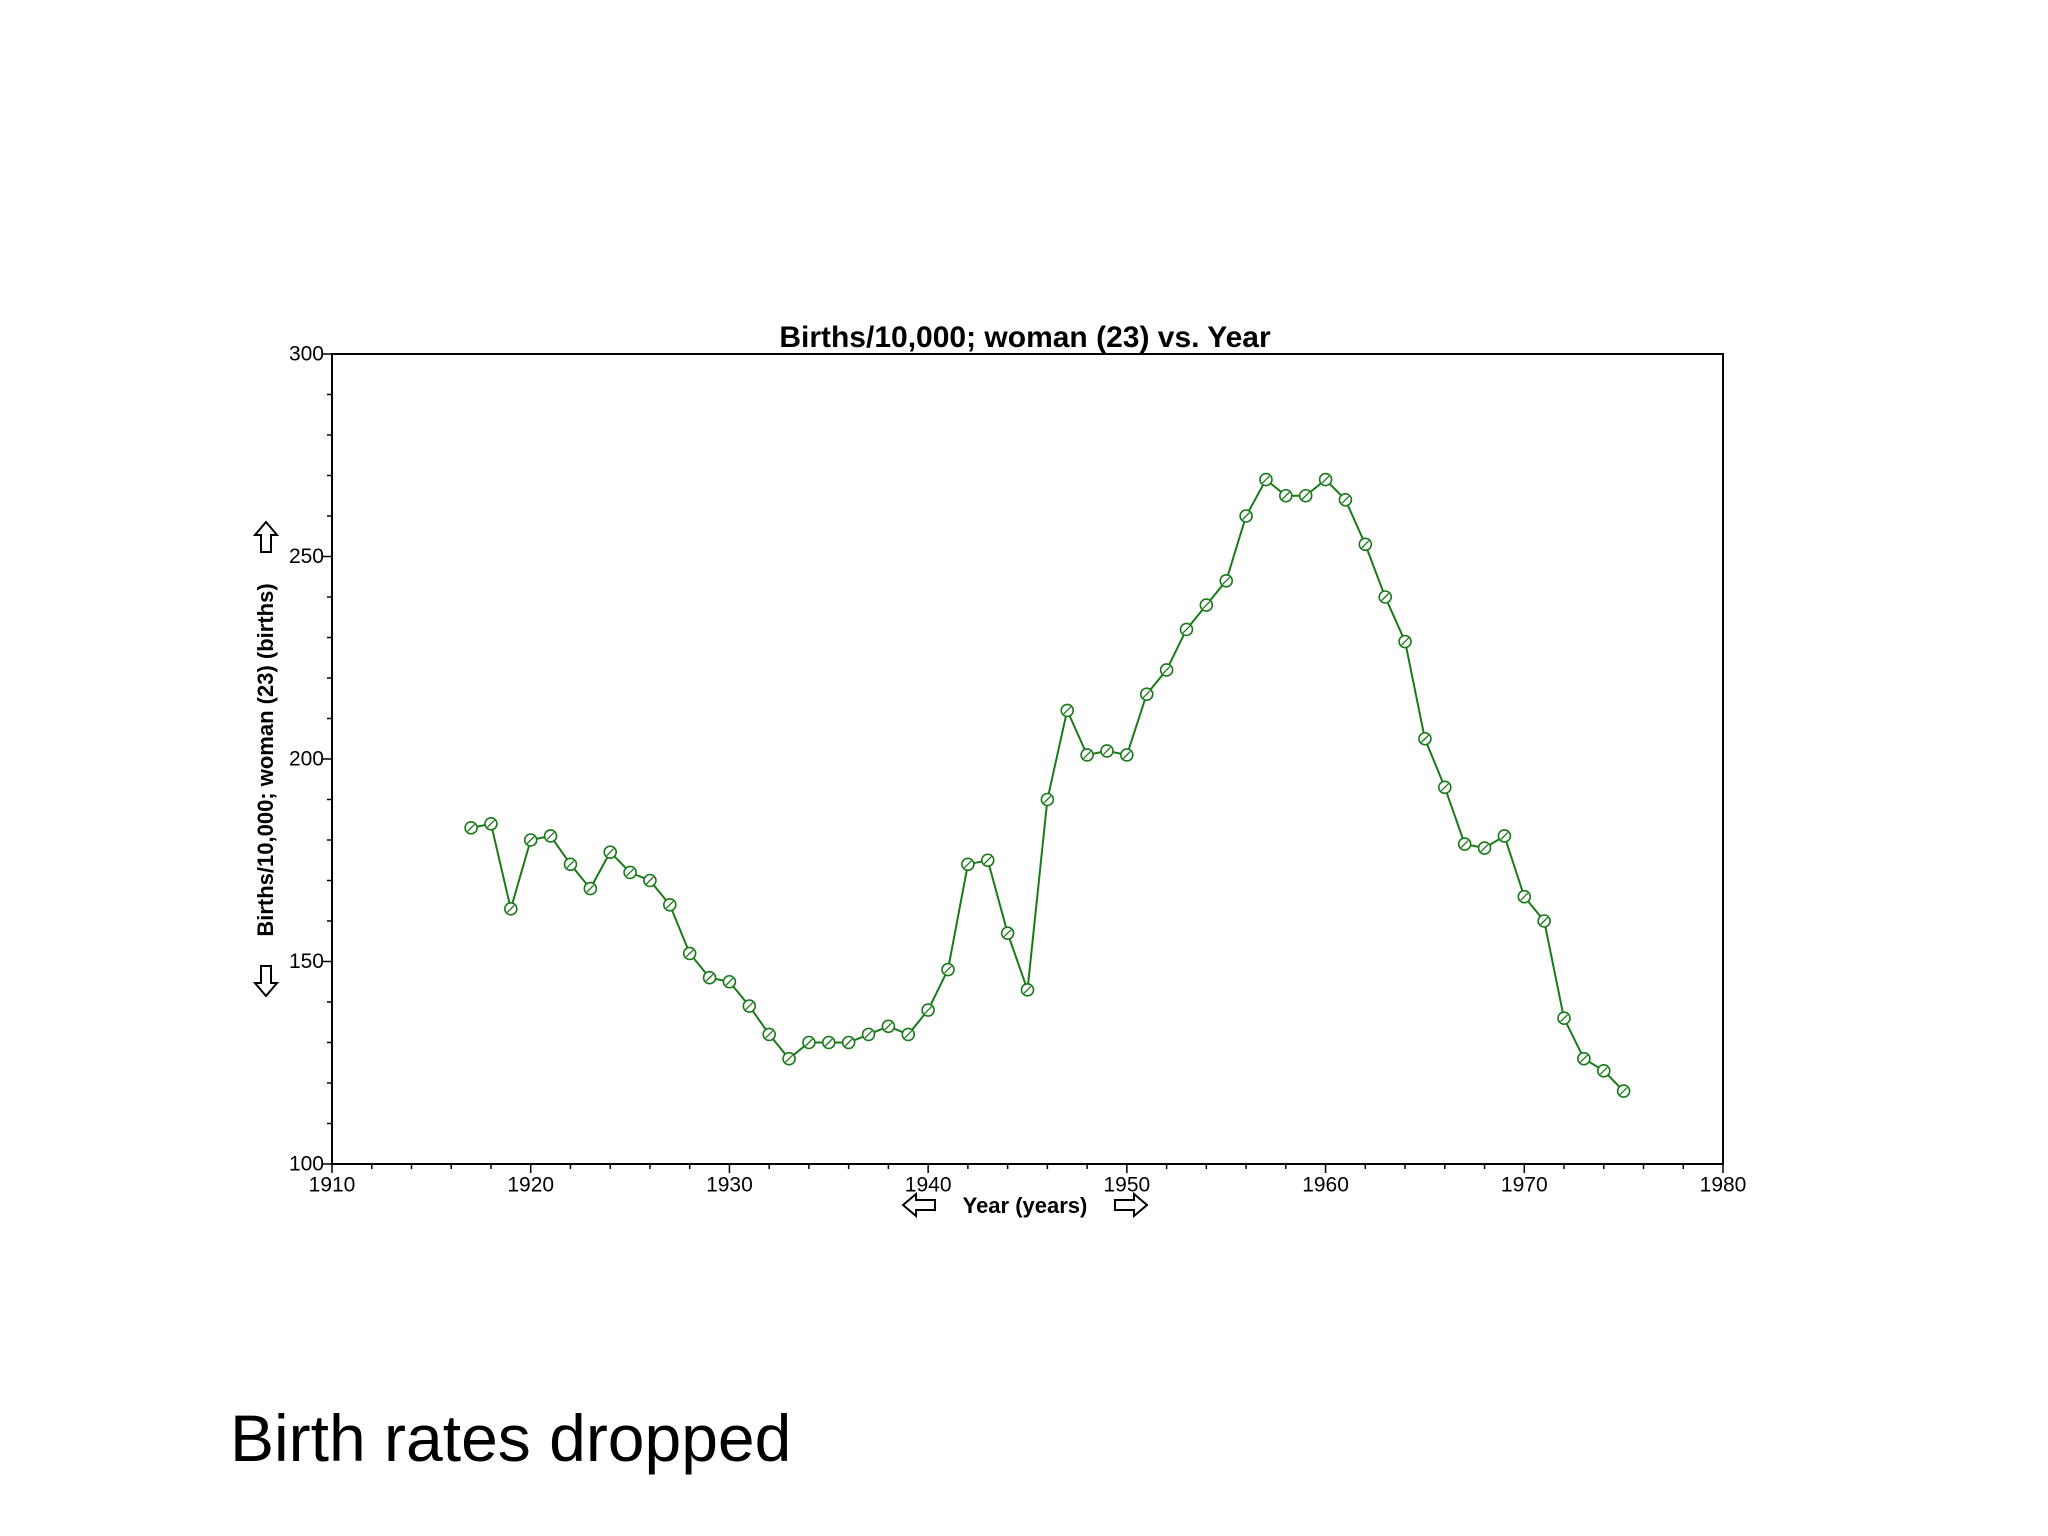  Describe the element at coordinates (1131, 1205) in the screenshot. I see `right-arrow-icon` at that location.